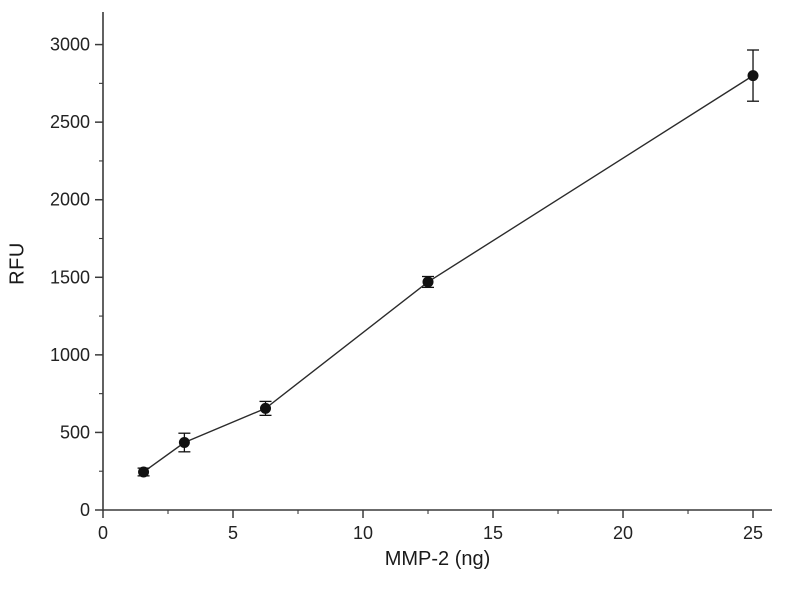  What do you see at coordinates (233, 533) in the screenshot?
I see `x-tick-label: 5` at bounding box center [233, 533].